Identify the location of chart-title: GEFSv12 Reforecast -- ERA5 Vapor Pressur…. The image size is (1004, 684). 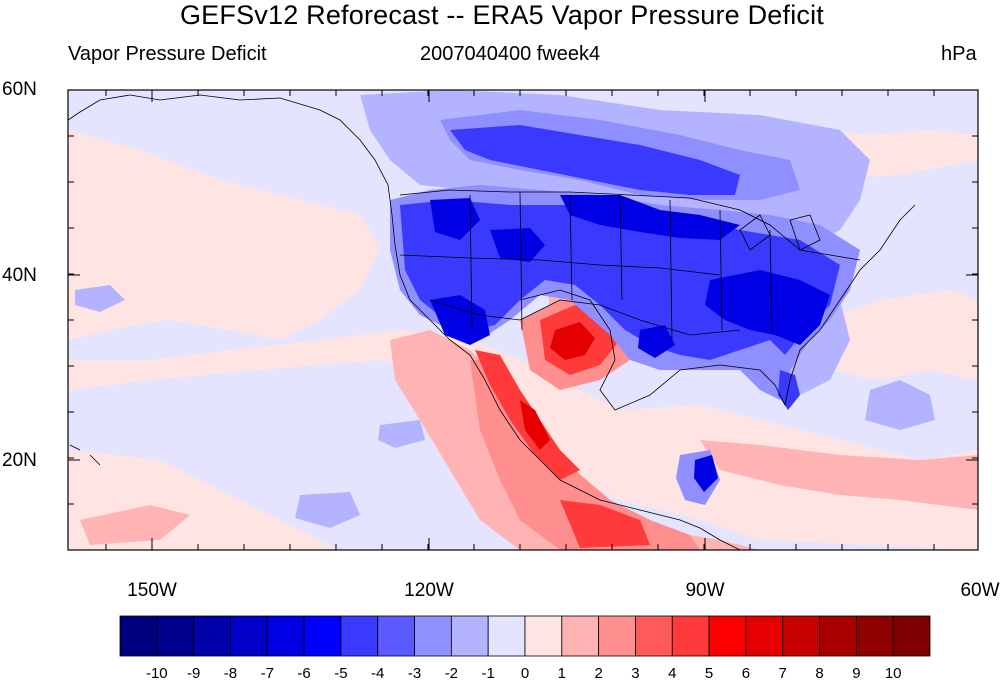
(502, 15).